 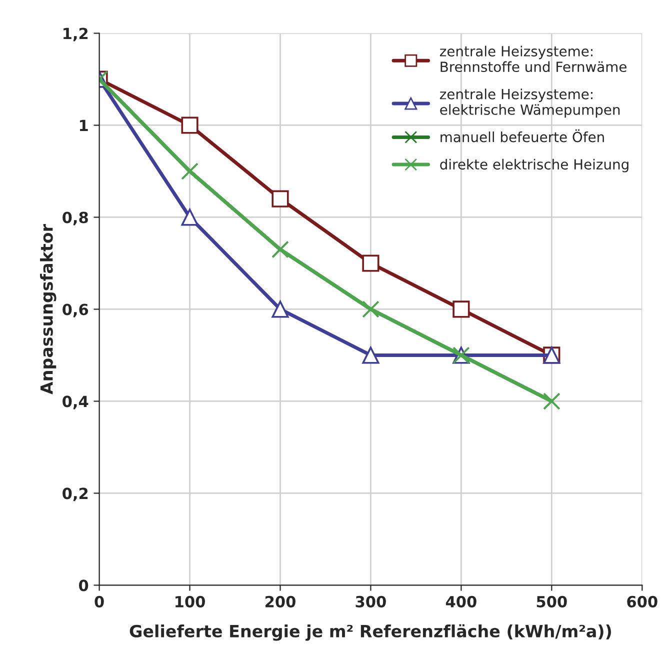 I want to click on legend-label: manuell befeuerte Öfen, so click(x=522, y=135).